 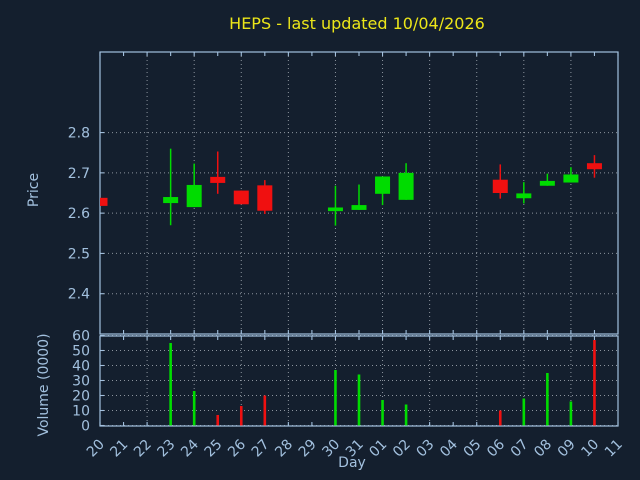 I want to click on volume-tick-label: 60, so click(x=81, y=337).